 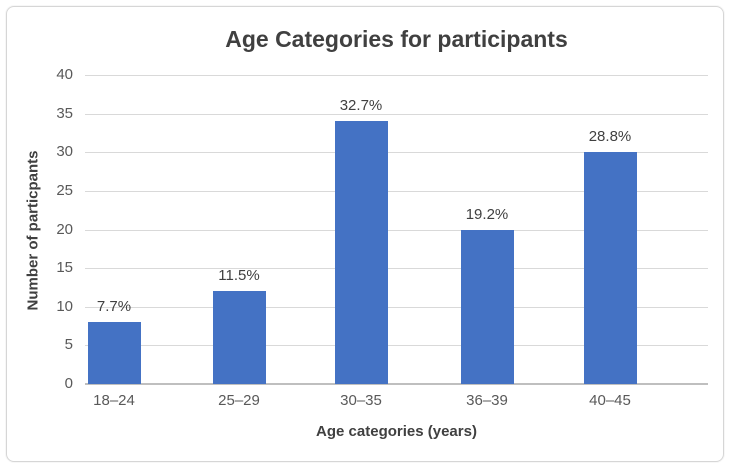 I want to click on y-tick-label: 35, so click(x=64, y=113).